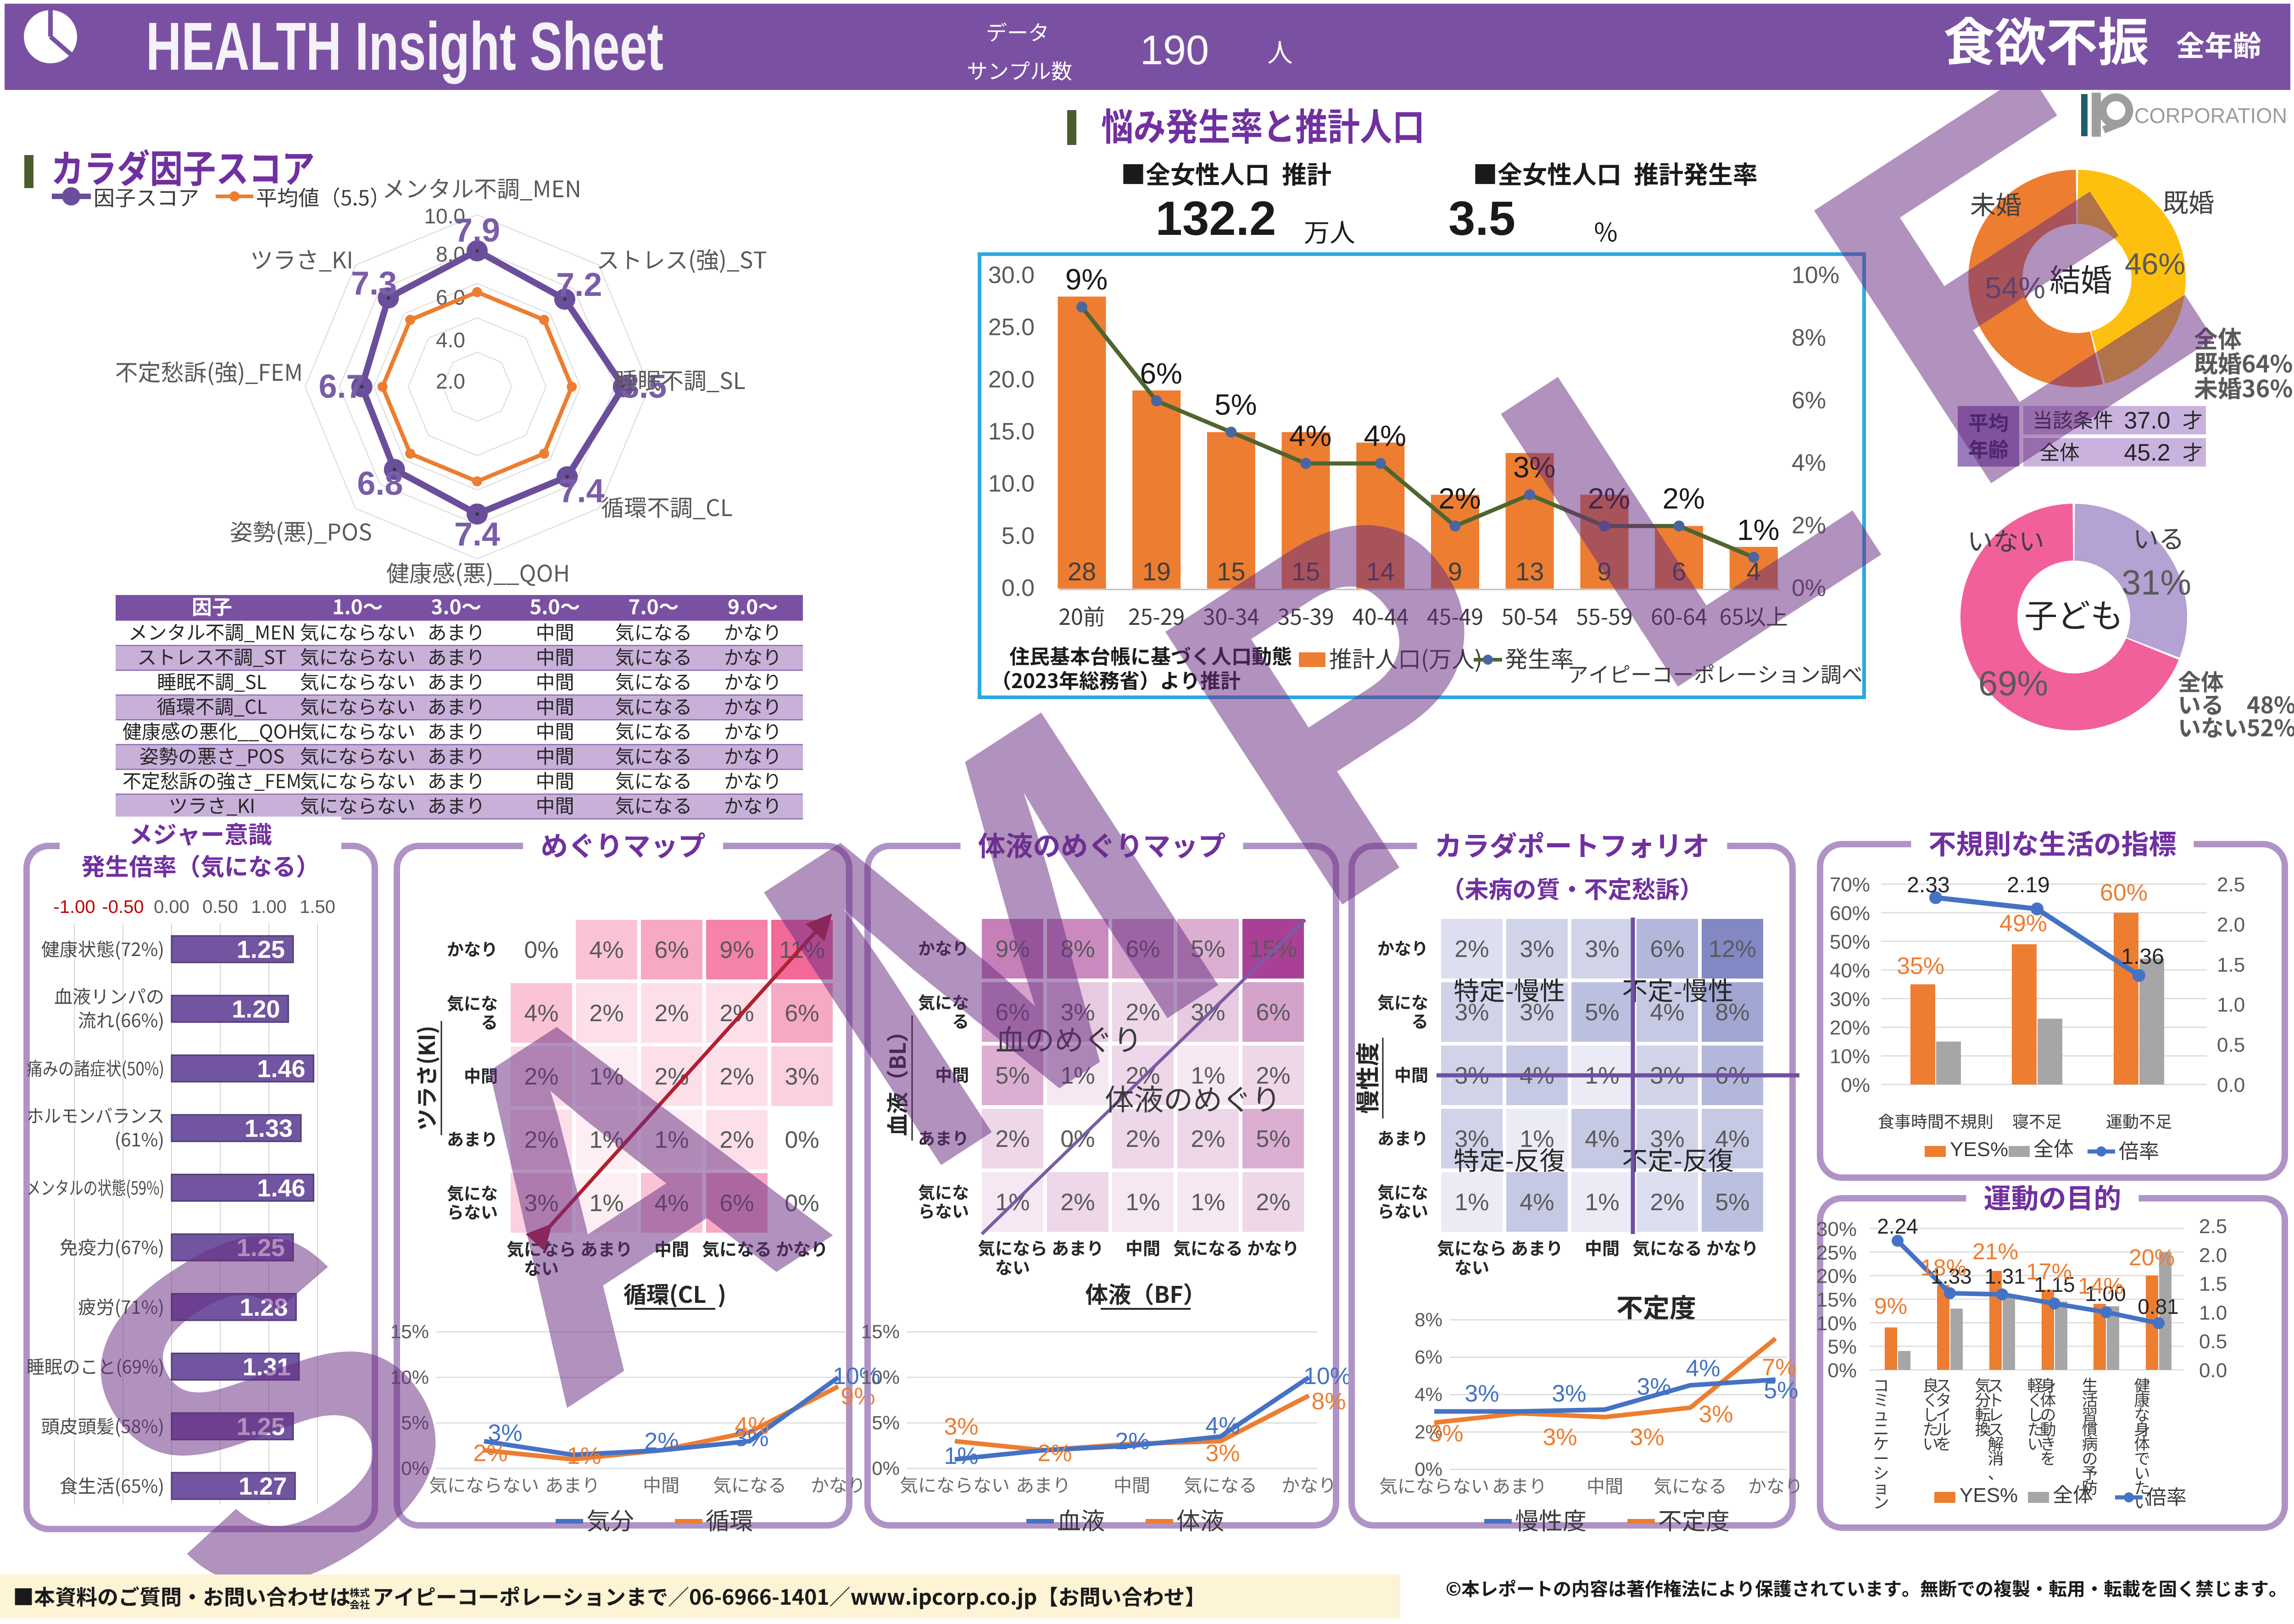 The width and height of the screenshot is (2294, 1624). Describe the element at coordinates (2155, 264) in the screenshot. I see `svg-text: 46%` at that location.